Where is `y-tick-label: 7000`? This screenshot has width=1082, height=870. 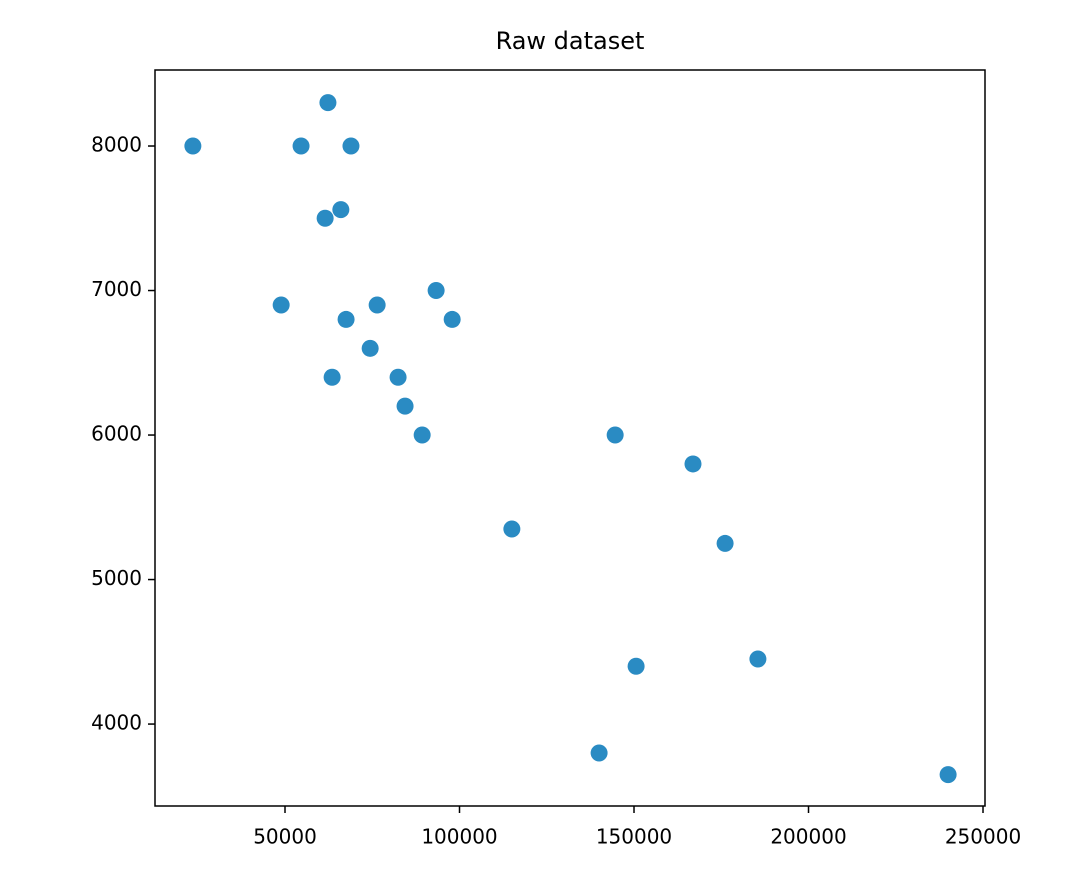
y-tick-label: 7000 is located at coordinates (116, 289).